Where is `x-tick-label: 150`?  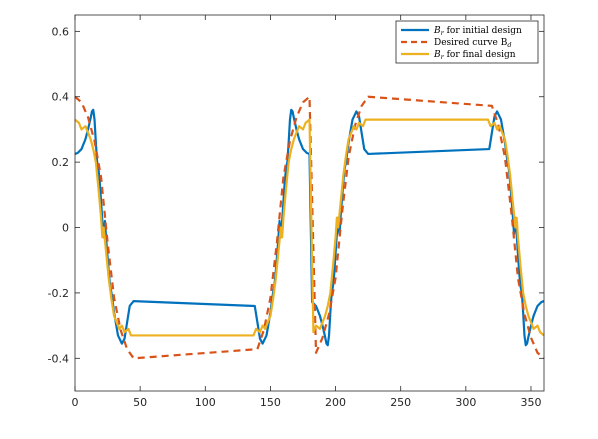
x-tick-label: 150 is located at coordinates (270, 402).